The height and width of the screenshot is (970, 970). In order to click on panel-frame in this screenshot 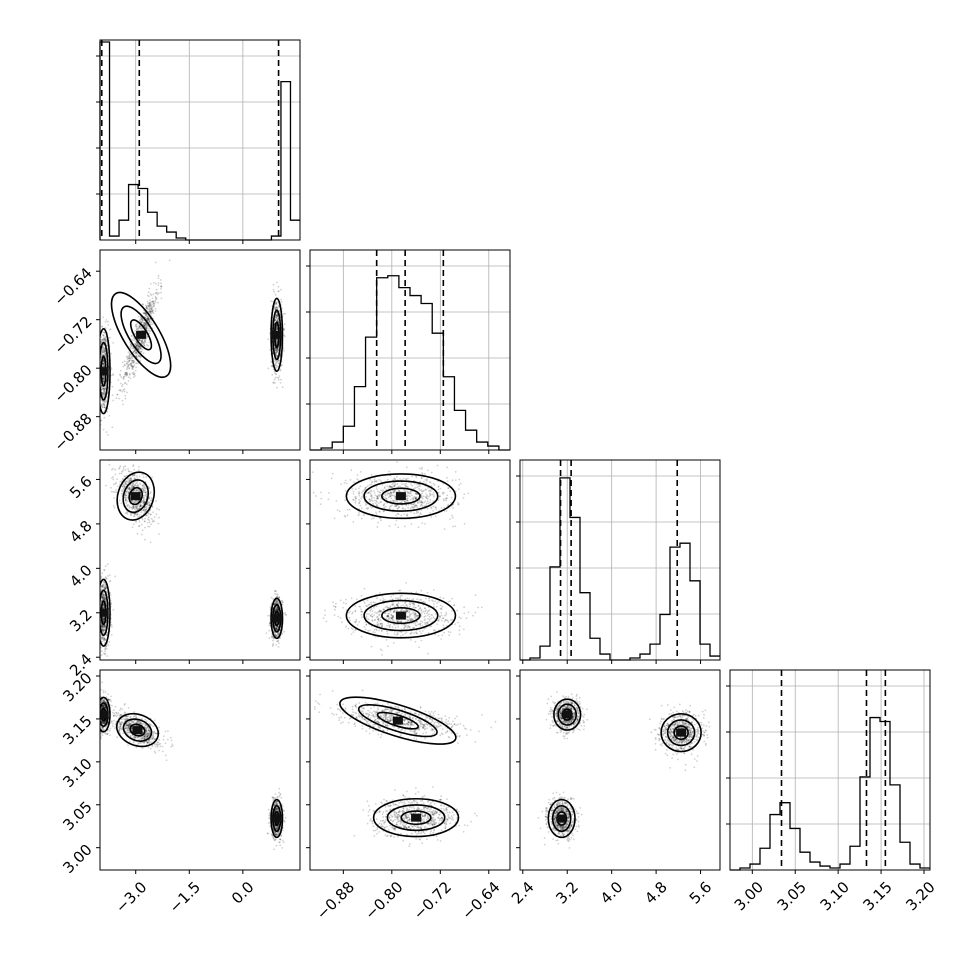, I will do `click(830, 770)`.